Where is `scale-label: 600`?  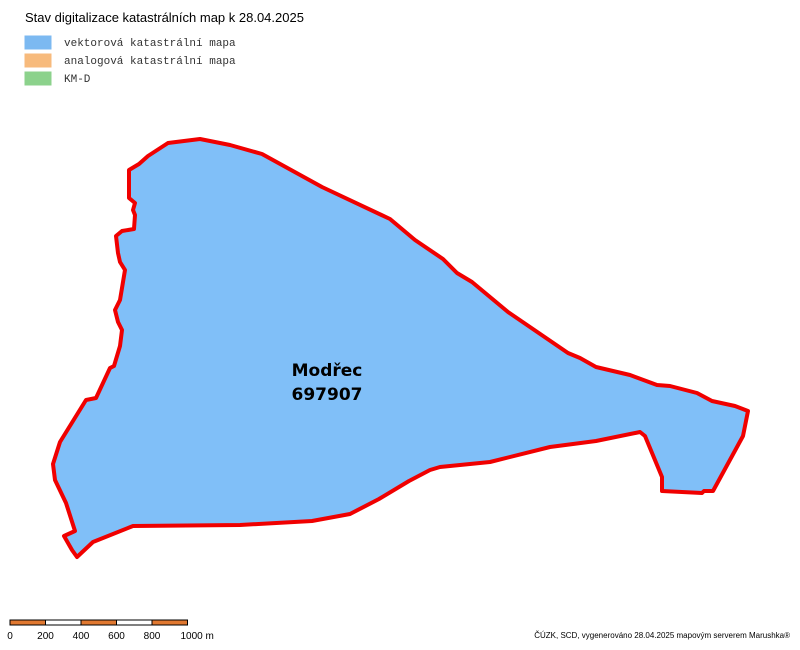
scale-label: 600 is located at coordinates (116, 636).